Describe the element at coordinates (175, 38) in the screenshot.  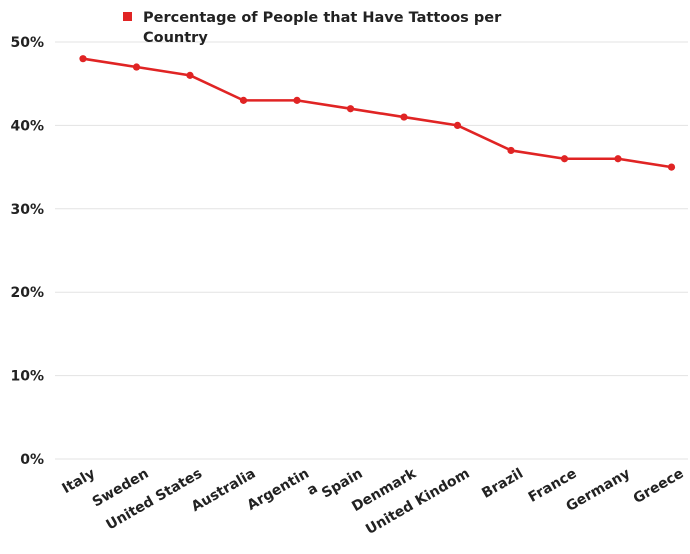
I see `legend-label-line-2: Country` at that location.